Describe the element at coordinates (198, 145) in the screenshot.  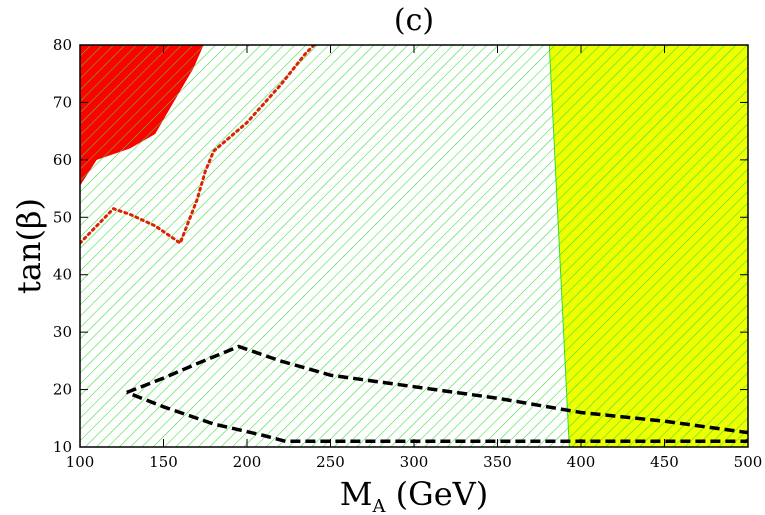
I see `line-dotted` at that location.